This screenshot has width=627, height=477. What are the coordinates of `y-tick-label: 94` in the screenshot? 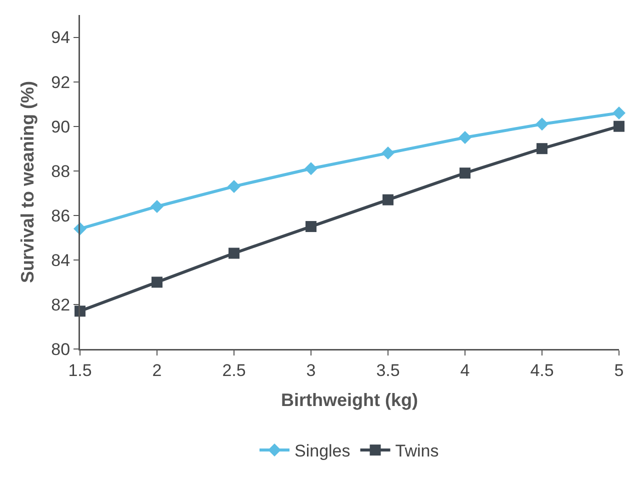 It's located at (60, 38).